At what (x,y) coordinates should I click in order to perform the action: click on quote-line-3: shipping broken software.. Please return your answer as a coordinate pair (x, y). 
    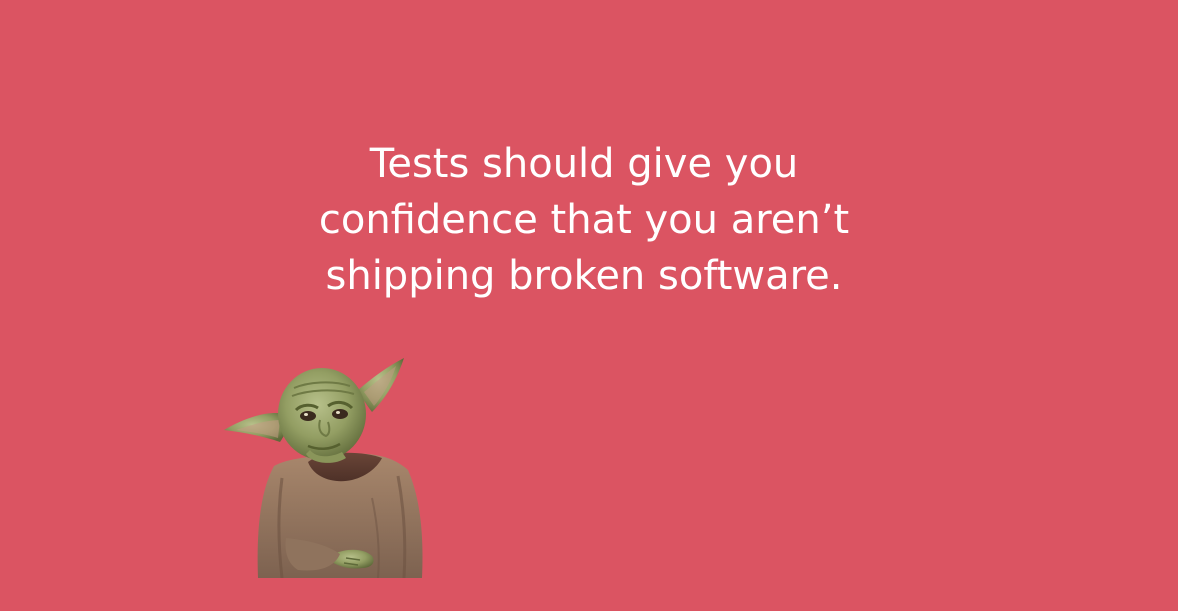
    Looking at the image, I should click on (584, 276).